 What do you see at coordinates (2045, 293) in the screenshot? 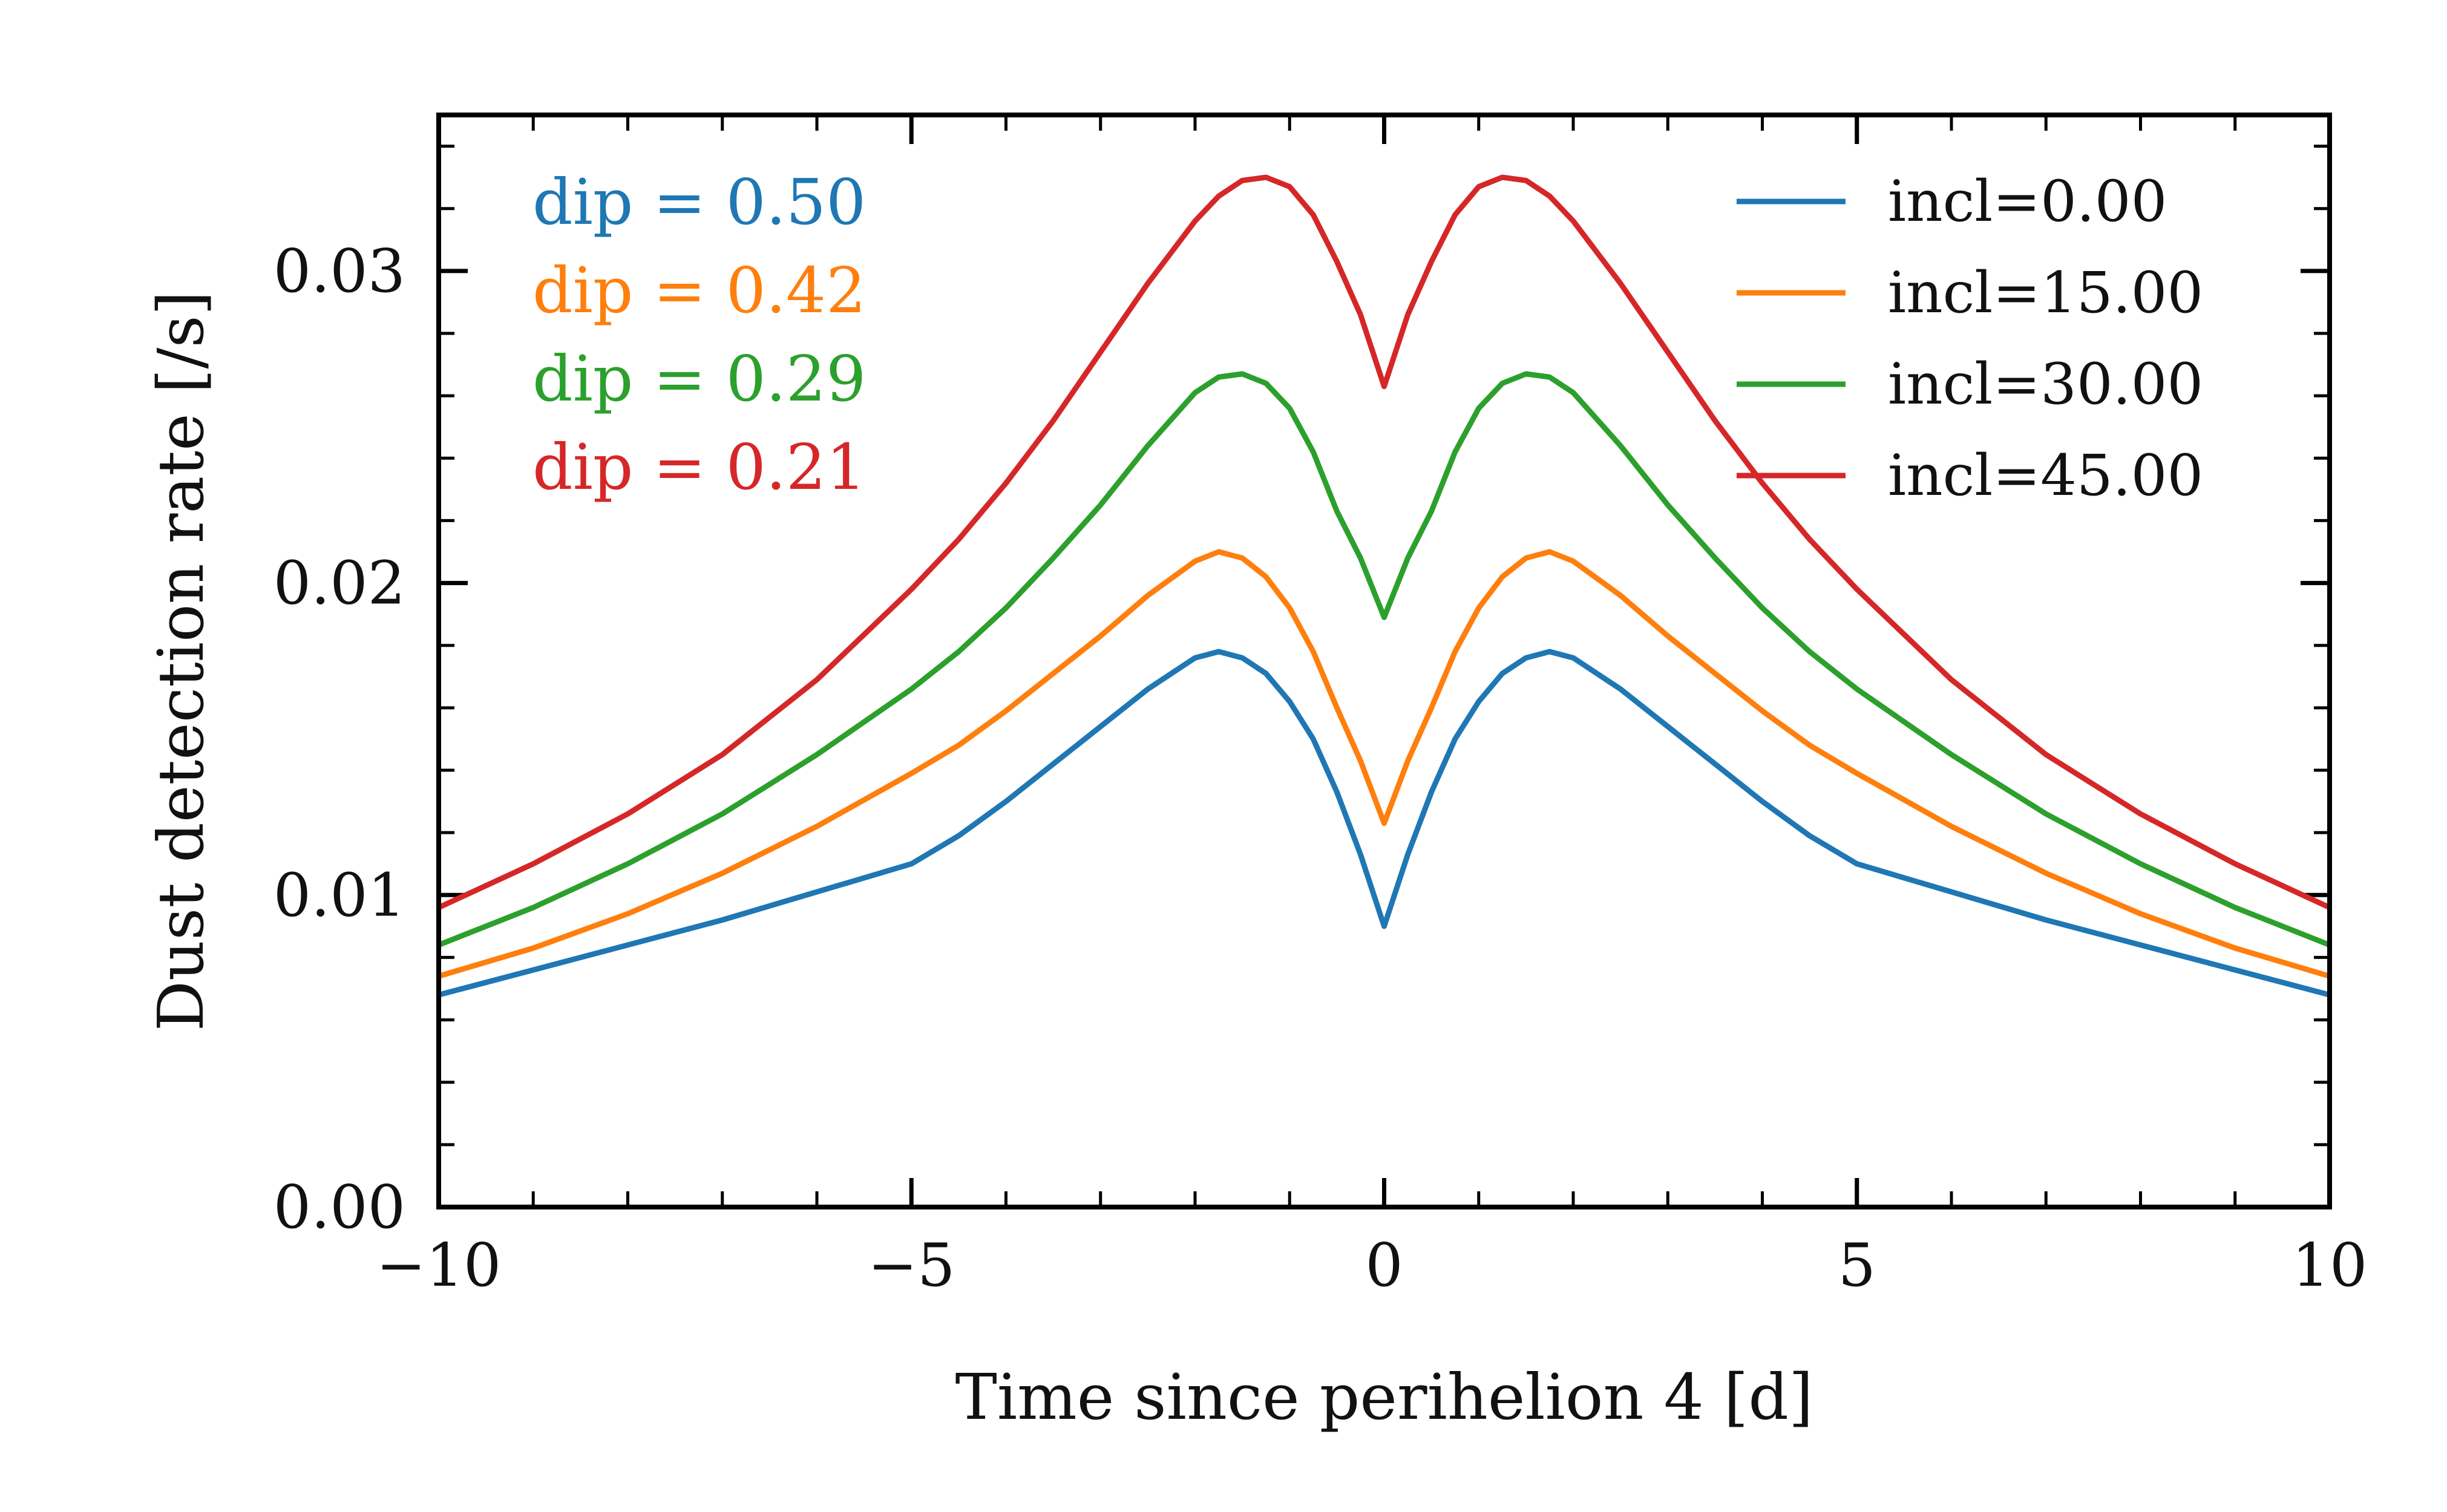
I see `legend-label-incl-15: incl=15.00` at bounding box center [2045, 293].